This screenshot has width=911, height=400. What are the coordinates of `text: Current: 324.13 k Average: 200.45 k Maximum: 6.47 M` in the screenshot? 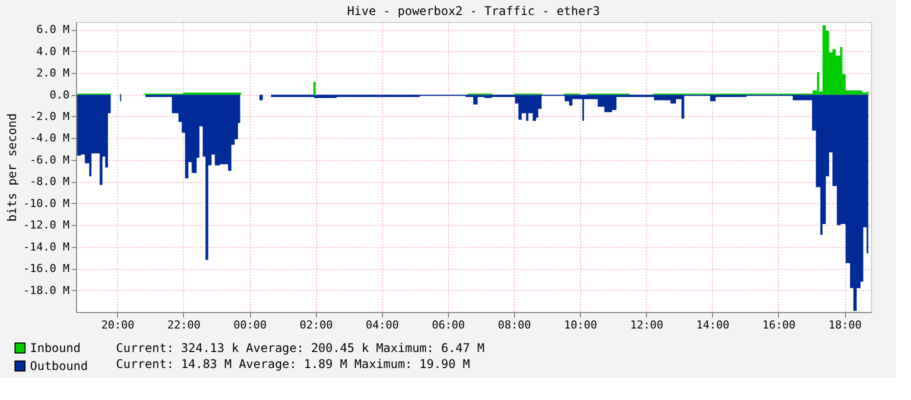 It's located at (300, 348).